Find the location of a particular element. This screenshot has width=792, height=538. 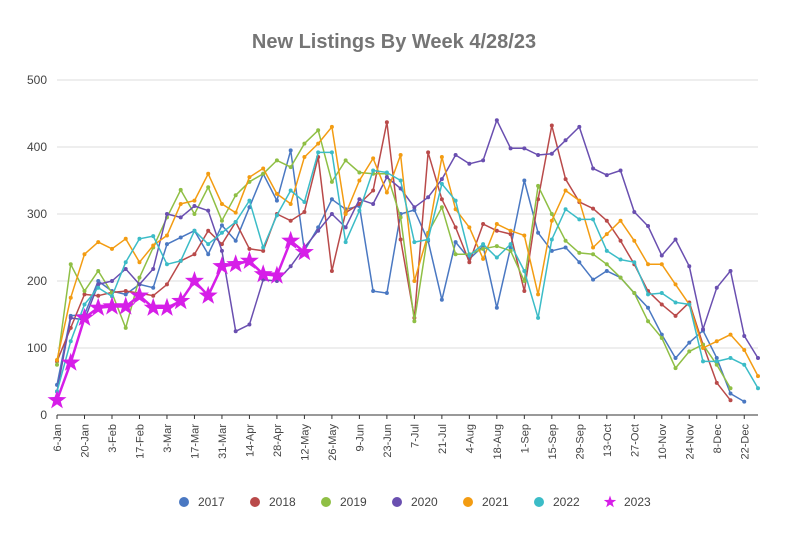

legend: 2017 2018 2019 2020 2021 2022 2023 is located at coordinates (415, 502).